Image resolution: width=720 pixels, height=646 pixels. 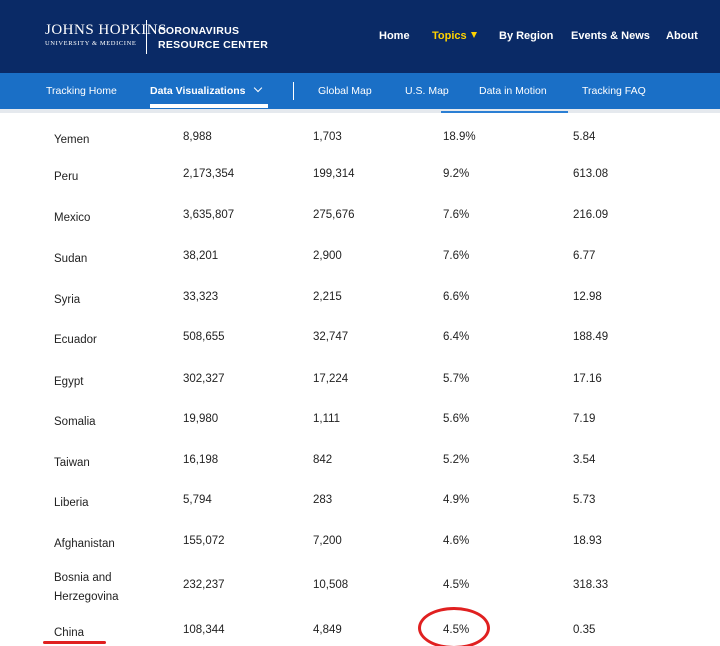 What do you see at coordinates (204, 337) in the screenshot?
I see `cases-cell: 508,655` at bounding box center [204, 337].